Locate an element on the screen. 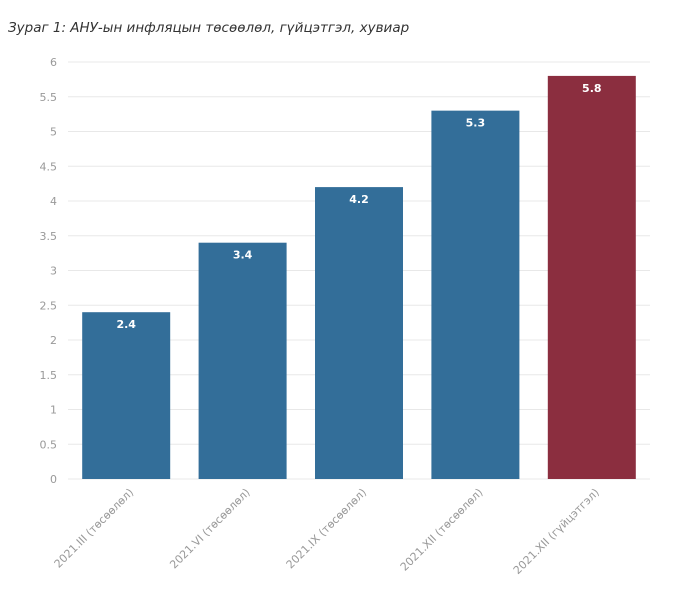 This screenshot has height=591, width=680. x-tick-label: 2021.XII (төсөөлөл) is located at coordinates (442, 530).